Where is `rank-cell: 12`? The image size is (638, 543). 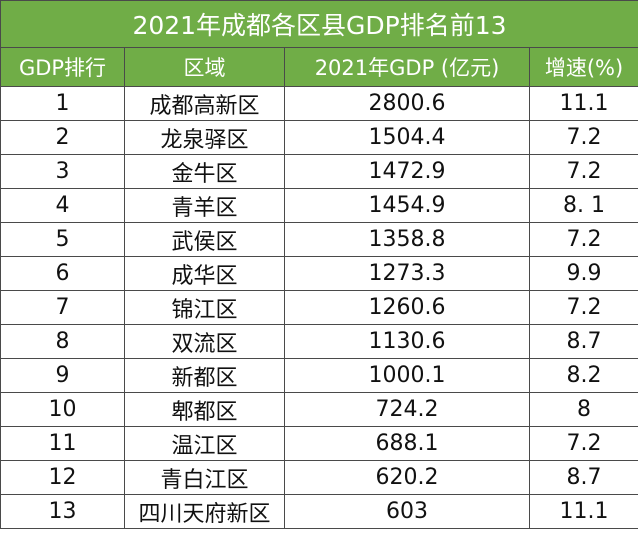 rank-cell: 12 is located at coordinates (62, 477).